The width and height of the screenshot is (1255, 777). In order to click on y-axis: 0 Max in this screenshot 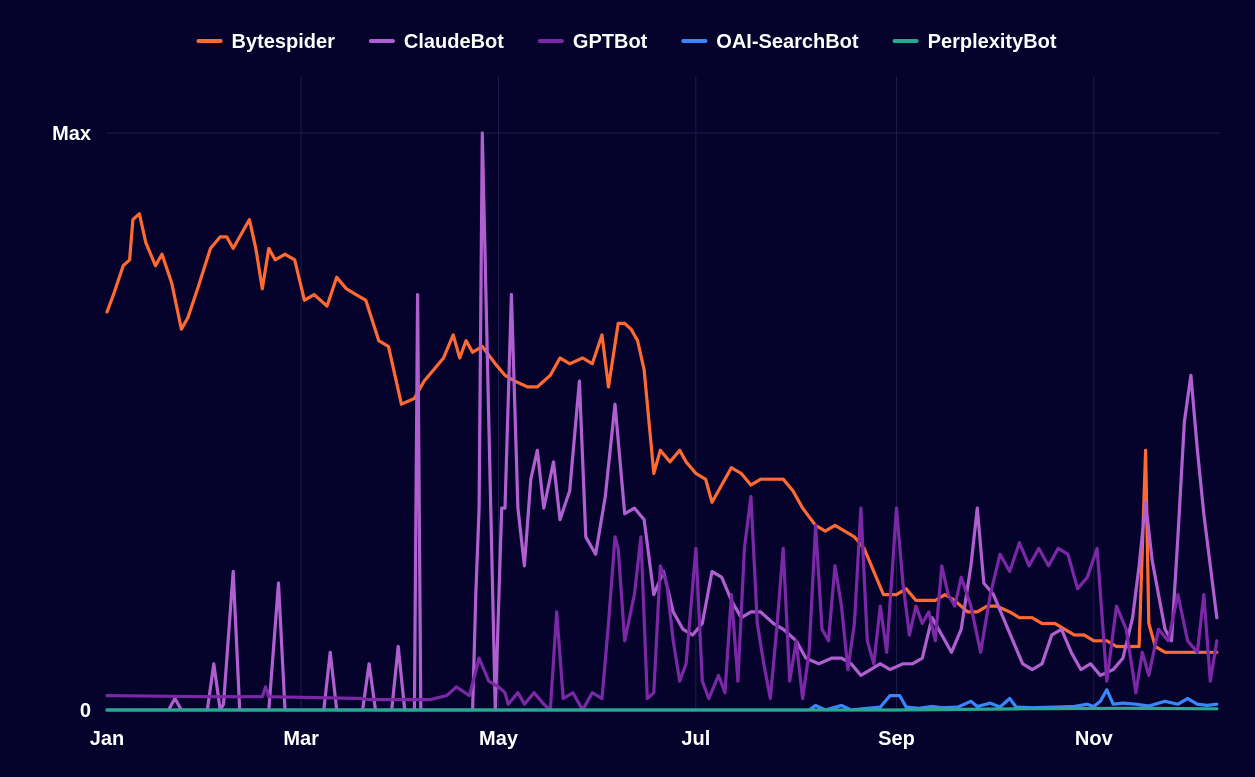, I will do `click(71, 422)`.